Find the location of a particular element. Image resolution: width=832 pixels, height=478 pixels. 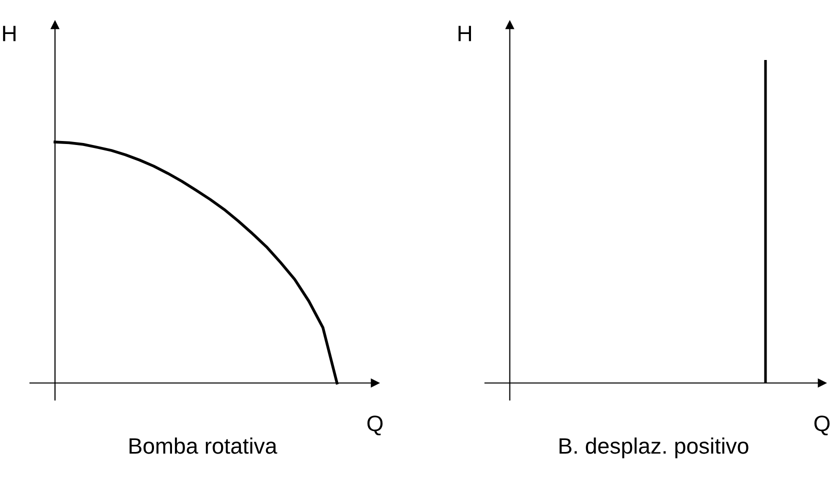

text: B. desplaz. positivo is located at coordinates (654, 448).